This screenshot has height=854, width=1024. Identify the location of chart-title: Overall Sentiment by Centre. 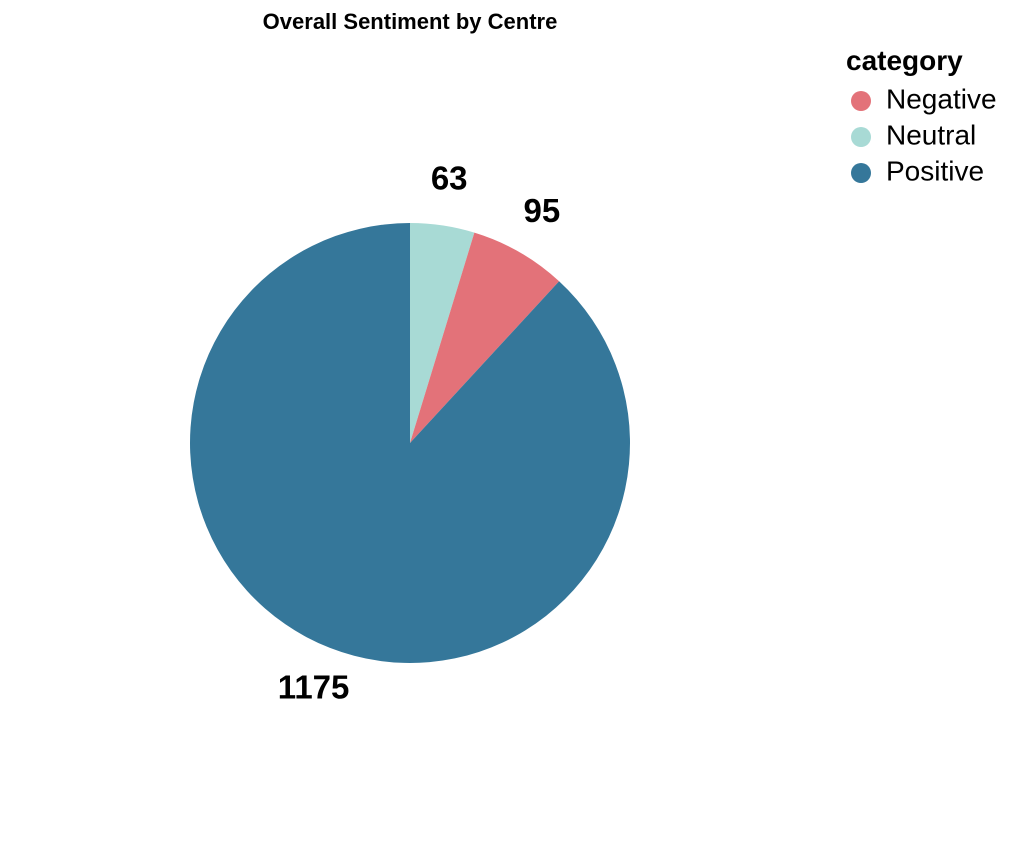
(410, 21).